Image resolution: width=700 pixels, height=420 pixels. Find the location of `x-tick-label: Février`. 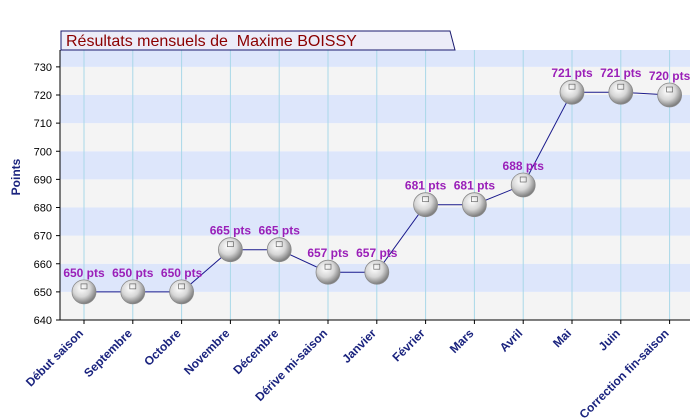

x-tick-label: Février is located at coordinates (409, 345).